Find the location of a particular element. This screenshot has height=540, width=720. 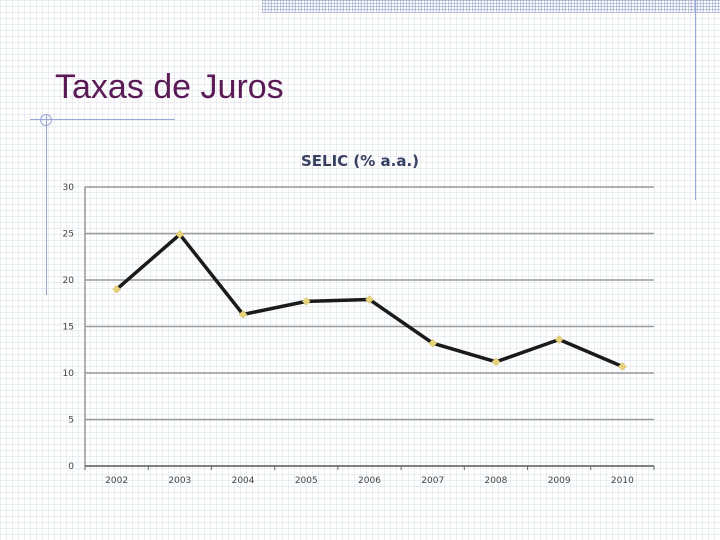

decorative-top-band is located at coordinates (491, 6).